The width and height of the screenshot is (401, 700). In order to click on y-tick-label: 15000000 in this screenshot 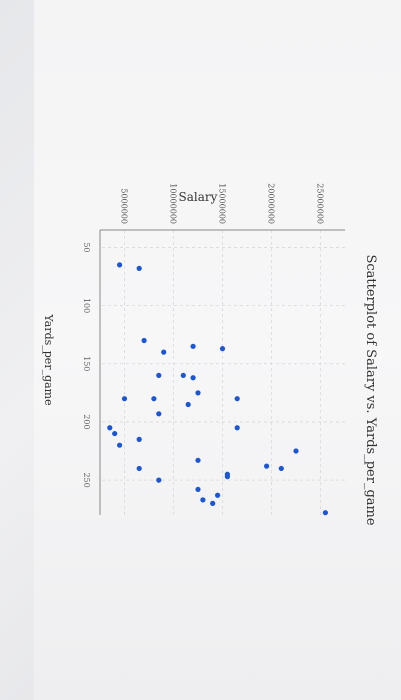, I will do `click(222, 203)`.